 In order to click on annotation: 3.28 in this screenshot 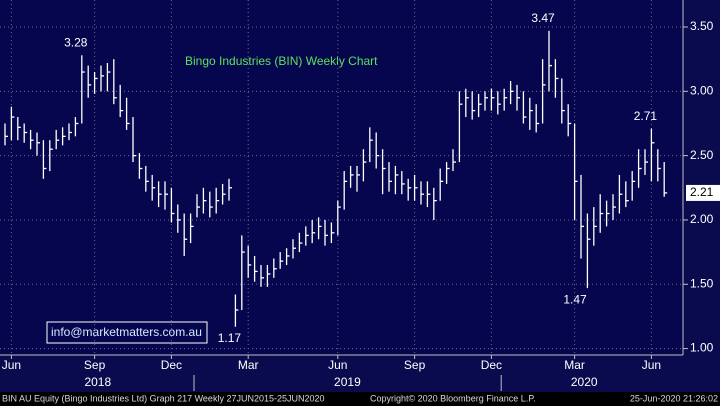, I will do `click(76, 42)`.